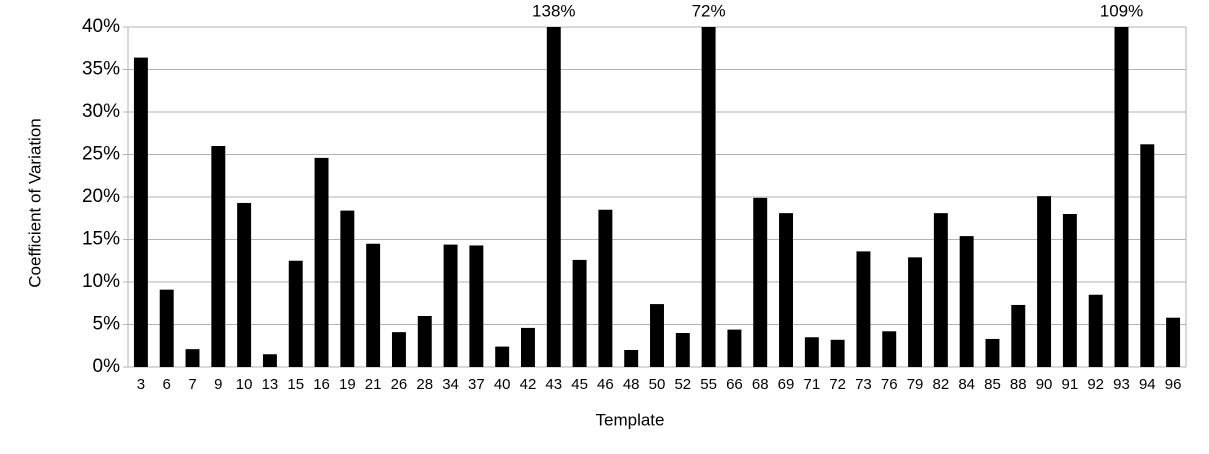 This screenshot has width=1209, height=454. Describe the element at coordinates (863, 384) in the screenshot. I see `x-tick-label: 73` at that location.